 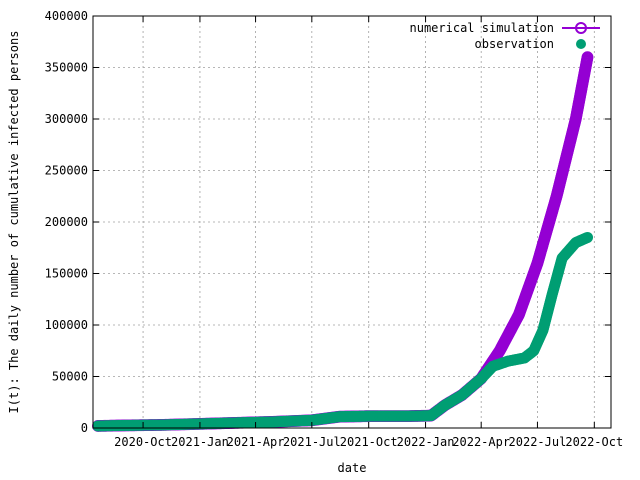 What do you see at coordinates (369, 442) in the screenshot?
I see `x-tick-label: 2021-Oct` at bounding box center [369, 442].